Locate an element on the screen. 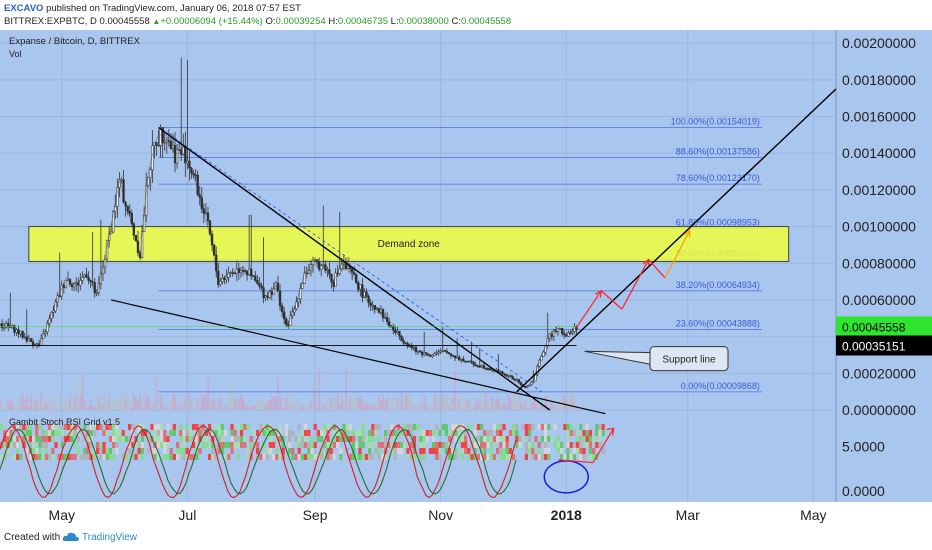  author-name: EXCAVO is located at coordinates (24, 8).